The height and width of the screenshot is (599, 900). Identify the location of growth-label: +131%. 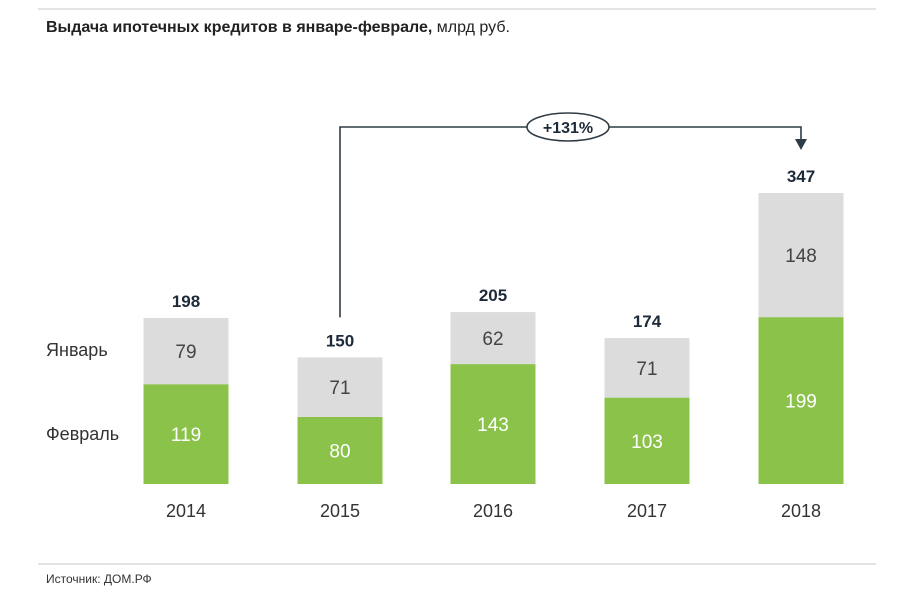
(568, 128).